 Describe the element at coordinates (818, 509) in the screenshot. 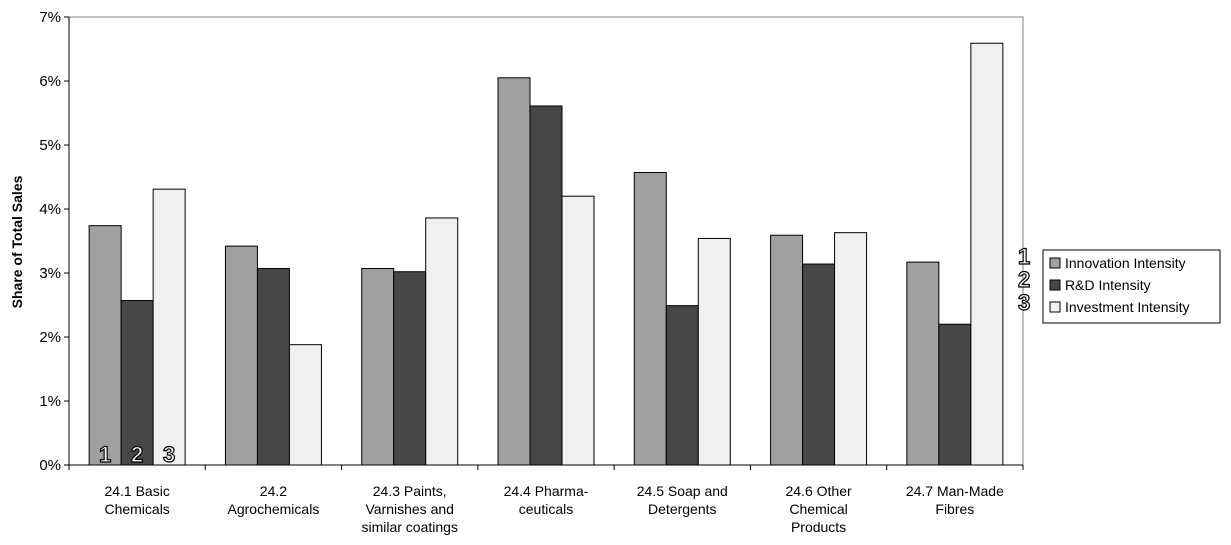

I see `x-tick-label: 24.6 Other Chemical Products` at that location.